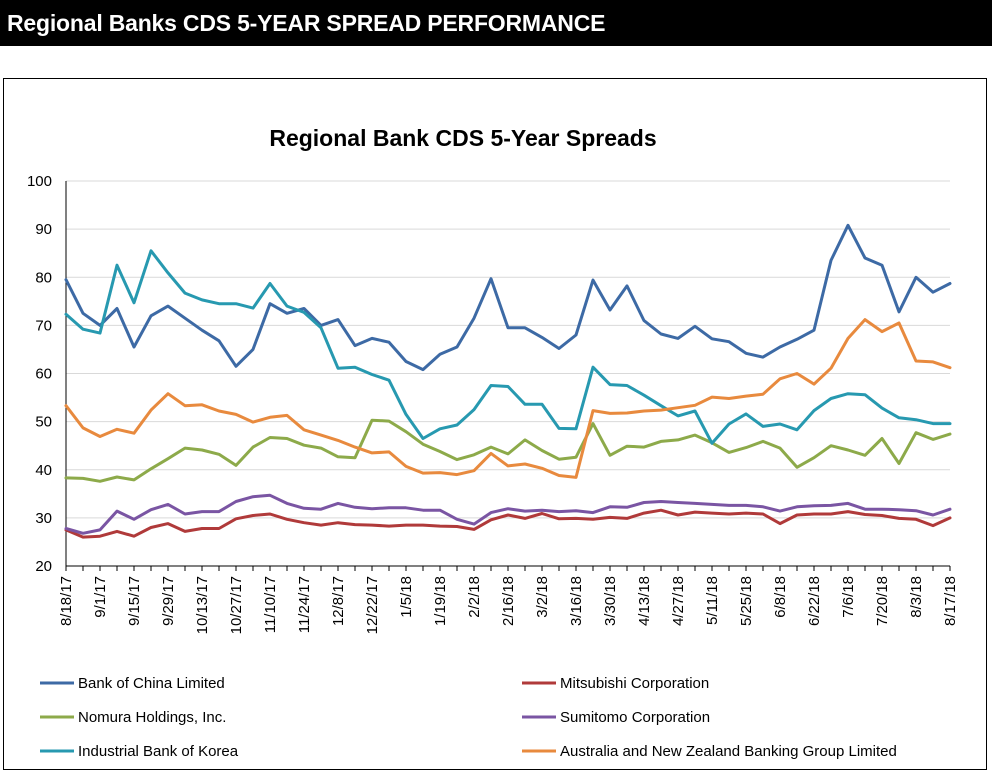 This screenshot has width=992, height=773. I want to click on x-tick-label: 10/27/17, so click(236, 605).